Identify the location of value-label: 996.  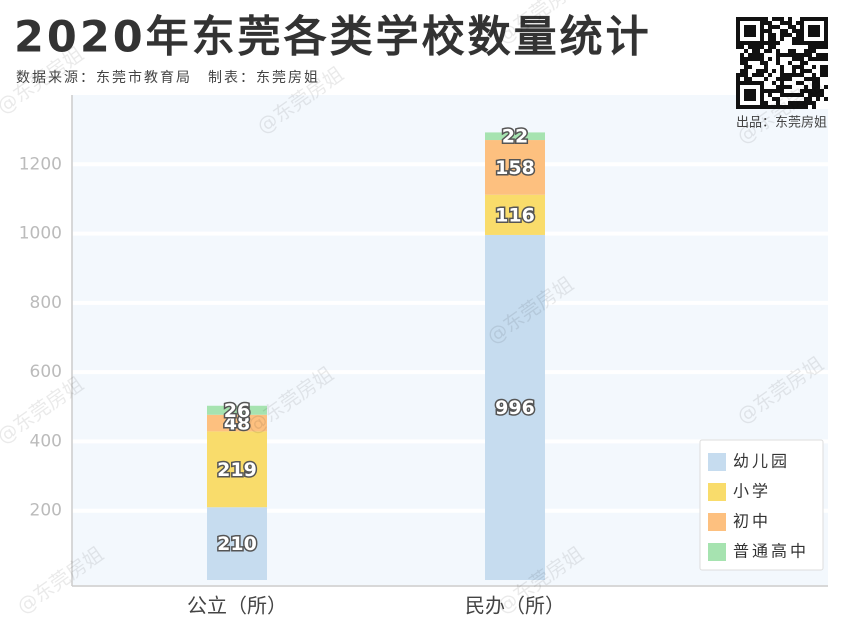
(515, 408).